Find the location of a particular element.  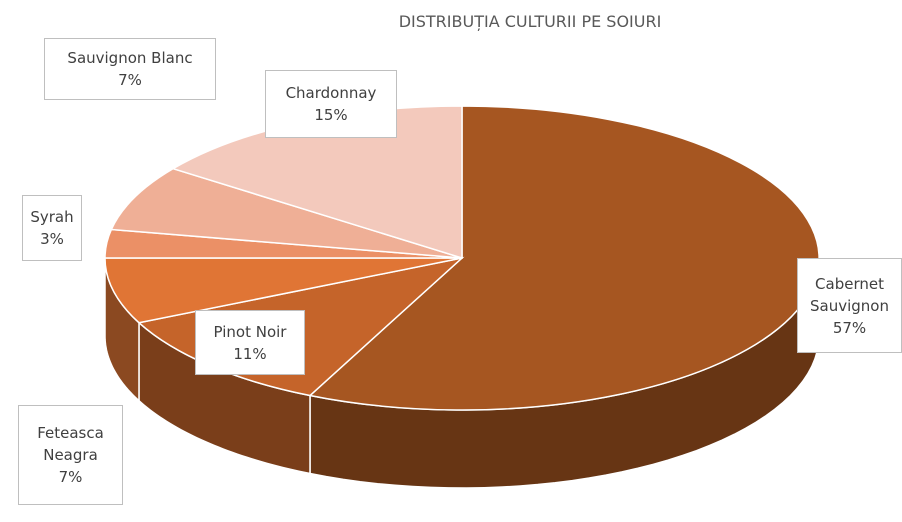

chart-title: DISTRIBUȚIA CULTURII PE SOIURI is located at coordinates (530, 21).